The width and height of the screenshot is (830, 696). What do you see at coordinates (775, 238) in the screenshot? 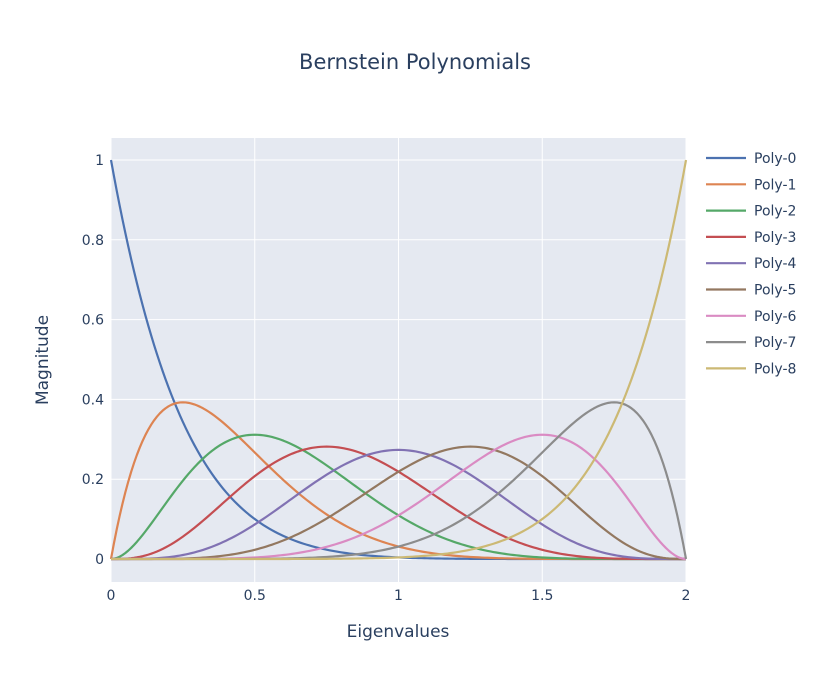
I see `legend-label-poly-3: Poly-3` at bounding box center [775, 238].